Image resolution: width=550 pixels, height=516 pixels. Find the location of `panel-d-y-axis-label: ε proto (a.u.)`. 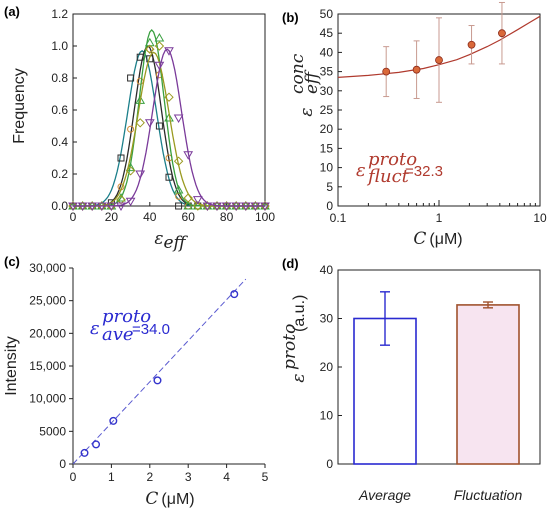

panel-d-y-axis-label: ε proto (a.u.) is located at coordinates (294, 339).